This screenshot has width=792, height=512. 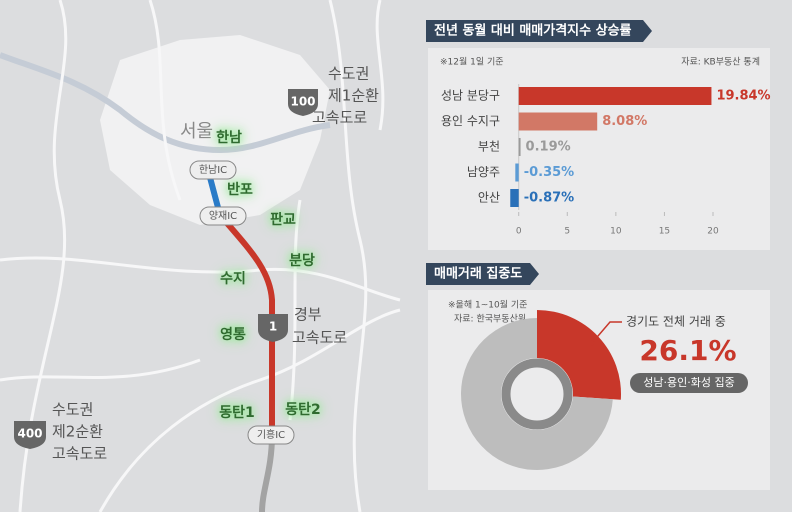 I want to click on donut-ring, so click(x=537, y=394).